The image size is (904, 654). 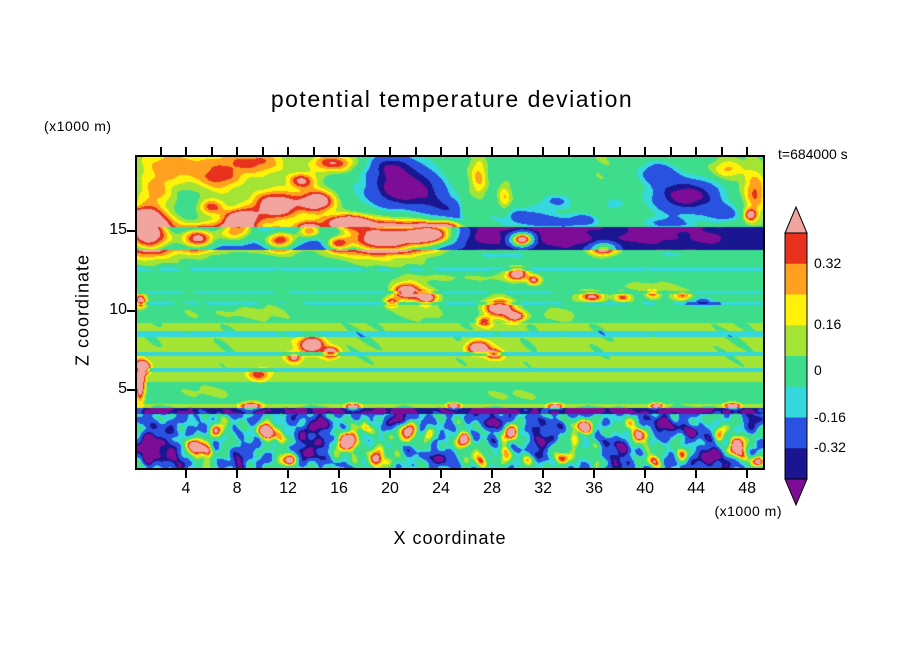 What do you see at coordinates (543, 488) in the screenshot?
I see `x-tick-label: 32` at bounding box center [543, 488].